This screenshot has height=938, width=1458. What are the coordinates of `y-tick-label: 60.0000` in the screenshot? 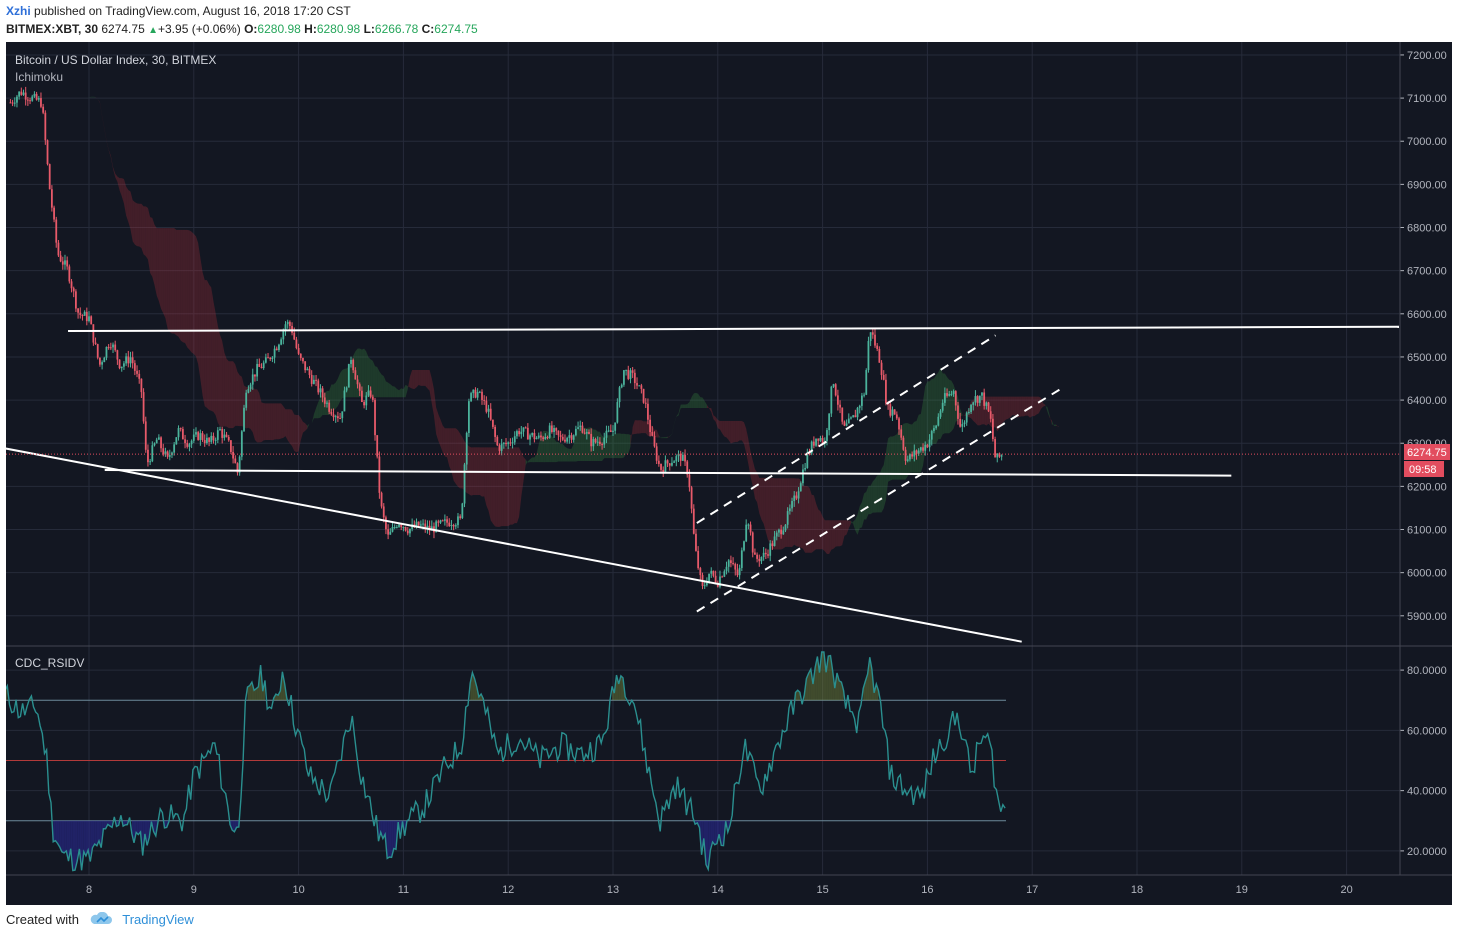 It's located at (1427, 731).